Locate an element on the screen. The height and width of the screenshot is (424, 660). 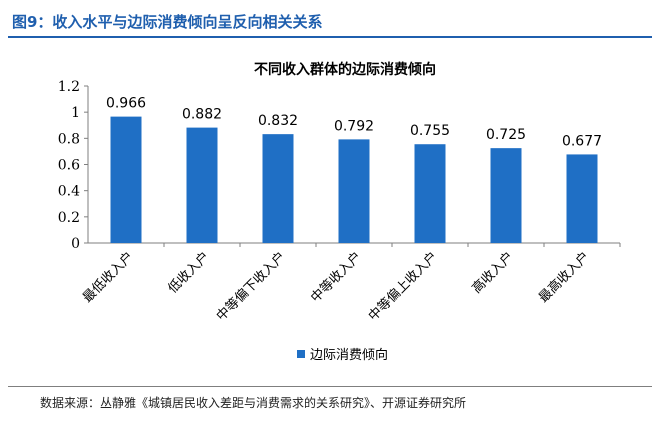
data-label: 0.966 is located at coordinates (126, 104).